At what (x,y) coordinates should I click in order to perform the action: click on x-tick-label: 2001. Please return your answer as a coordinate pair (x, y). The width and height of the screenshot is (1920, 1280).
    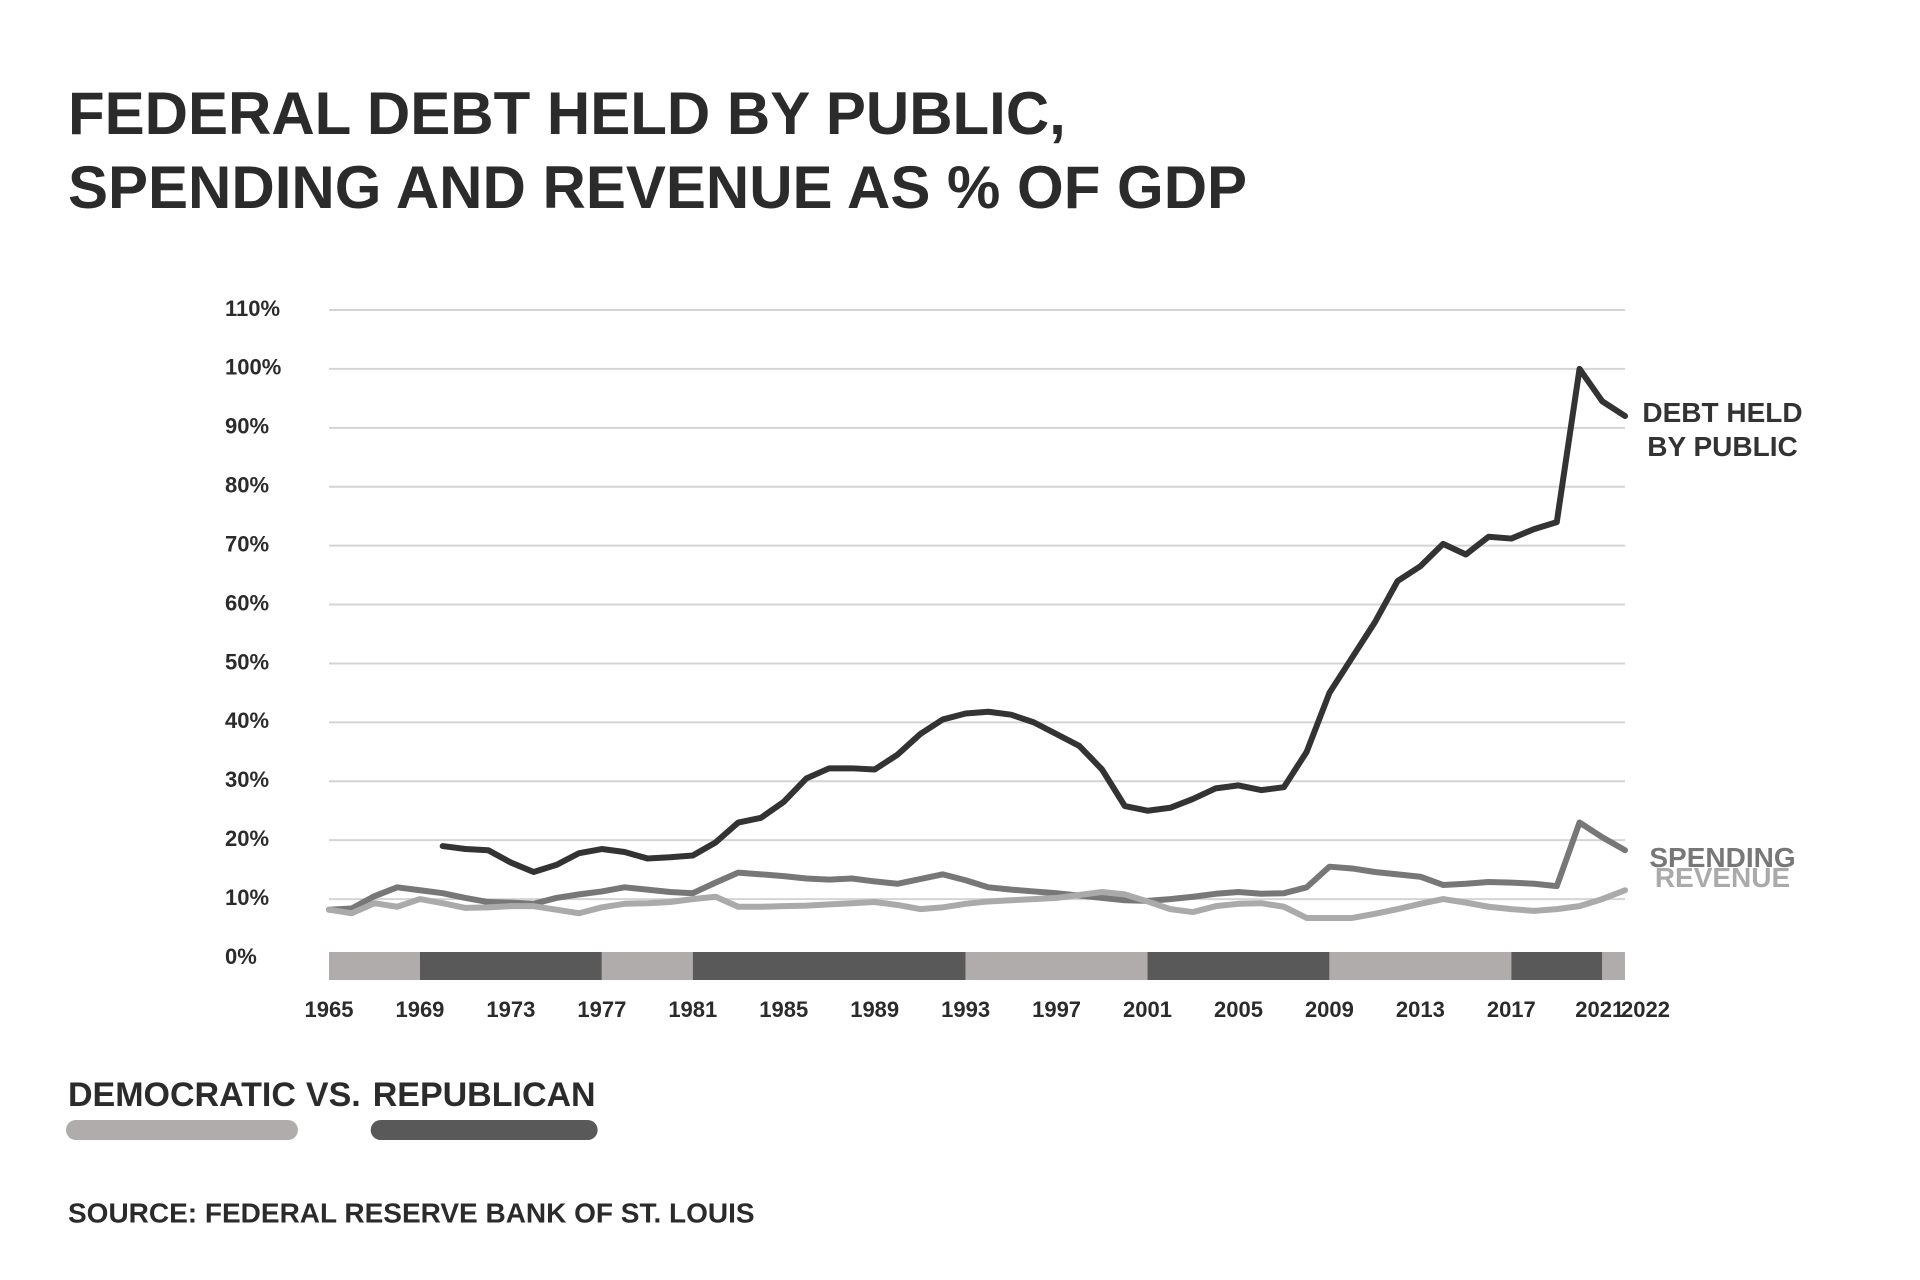
    Looking at the image, I should click on (1147, 1009).